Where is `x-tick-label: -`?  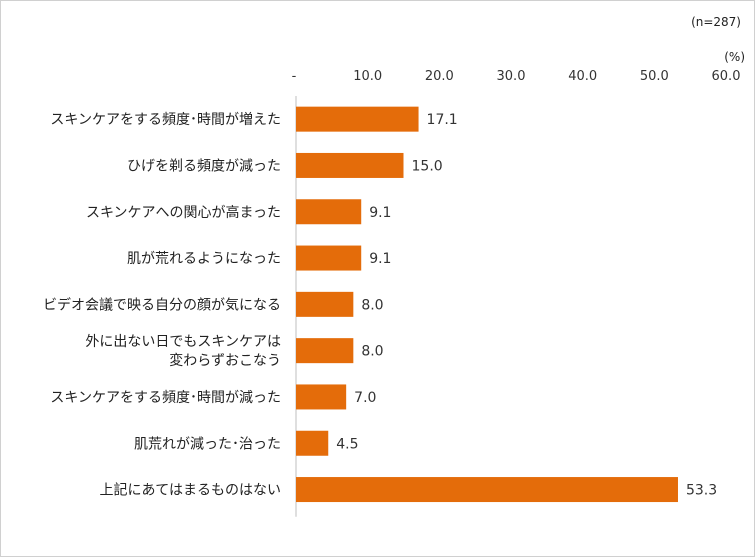
x-tick-label: - is located at coordinates (294, 76).